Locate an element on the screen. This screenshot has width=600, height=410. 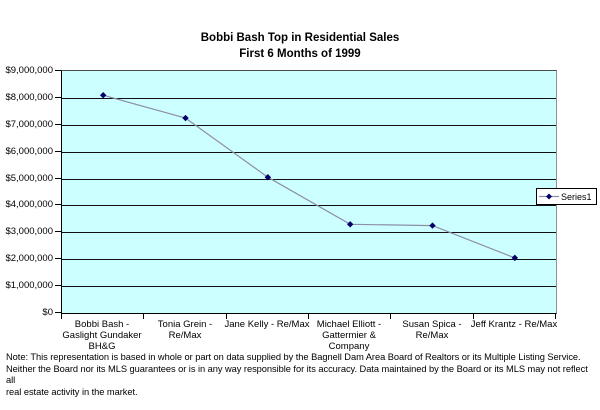
legend: Series1 is located at coordinates (566, 196).